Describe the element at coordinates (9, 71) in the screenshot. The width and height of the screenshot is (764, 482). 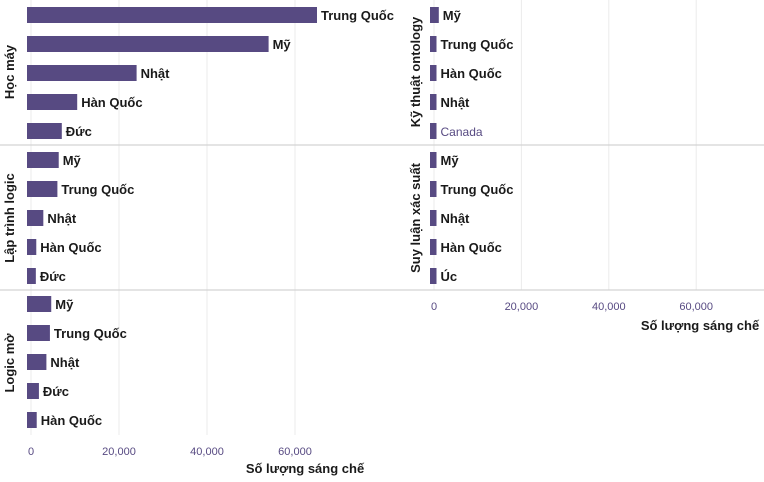
I see `facet-title: Học máy` at that location.